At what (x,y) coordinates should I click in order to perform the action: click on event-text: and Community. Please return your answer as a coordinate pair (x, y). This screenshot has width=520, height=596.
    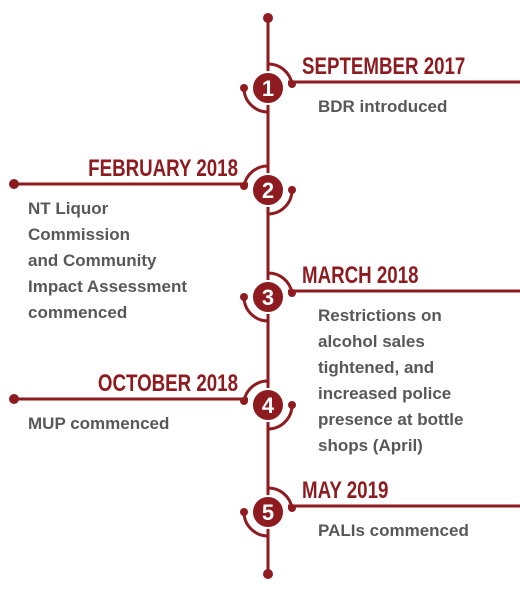
    Looking at the image, I should click on (92, 260).